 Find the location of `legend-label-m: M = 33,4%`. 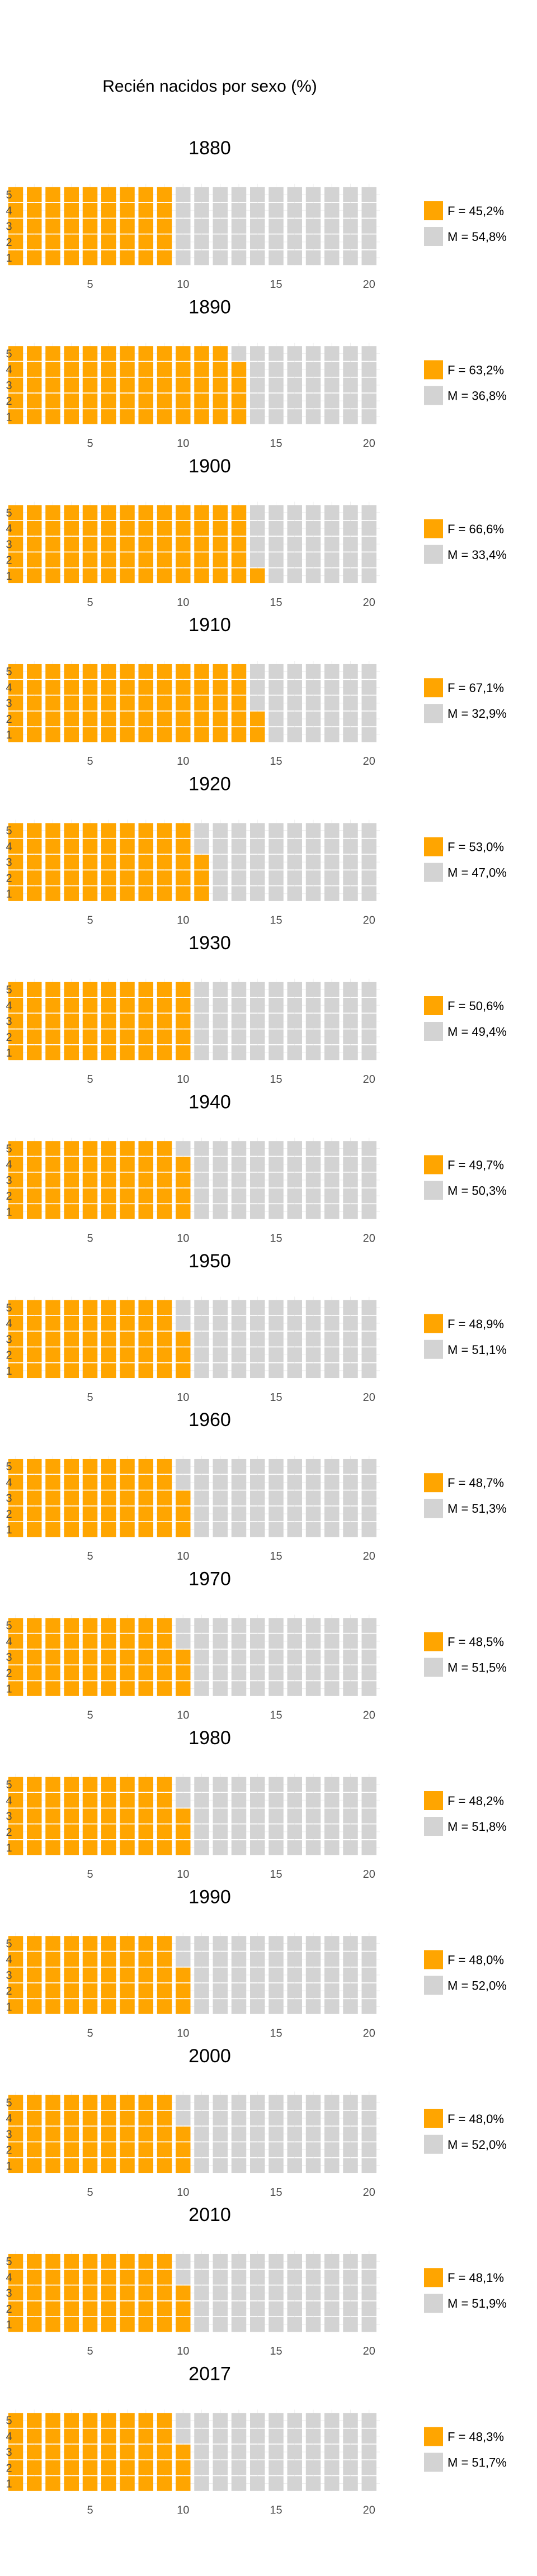

legend-label-m: M = 33,4% is located at coordinates (477, 555).